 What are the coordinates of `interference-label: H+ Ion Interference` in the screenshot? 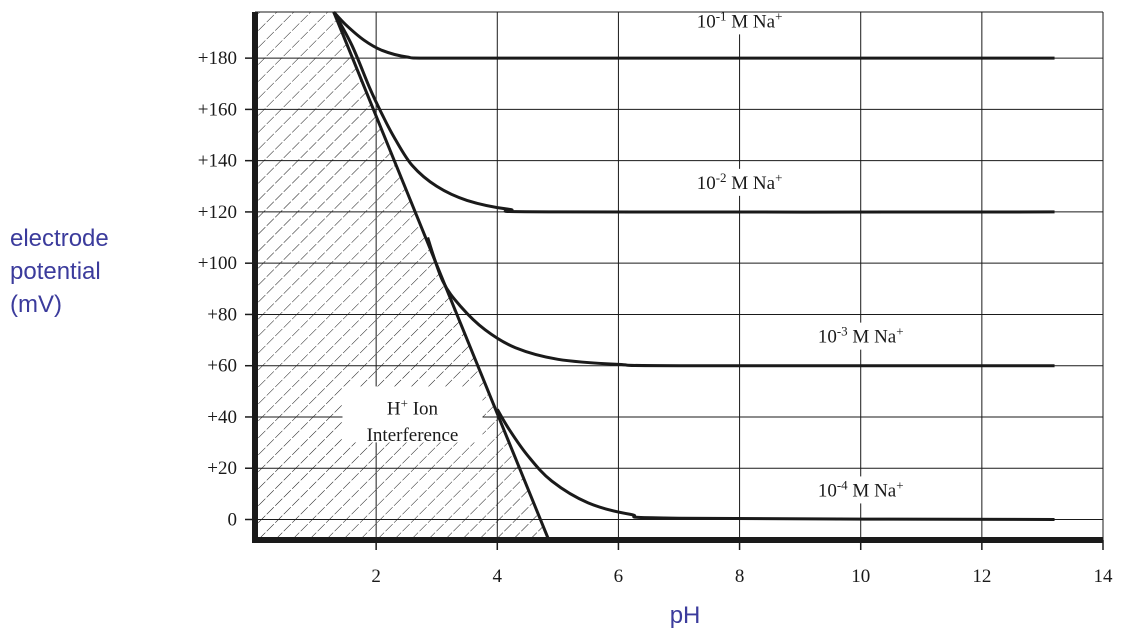 It's located at (412, 416).